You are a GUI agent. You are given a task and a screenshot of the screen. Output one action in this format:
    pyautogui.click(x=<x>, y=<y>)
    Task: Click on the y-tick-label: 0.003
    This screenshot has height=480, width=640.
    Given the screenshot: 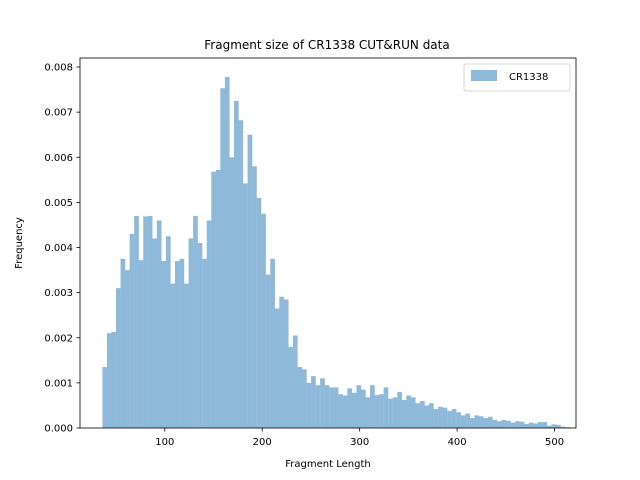 What is the action you would take?
    pyautogui.click(x=58, y=293)
    